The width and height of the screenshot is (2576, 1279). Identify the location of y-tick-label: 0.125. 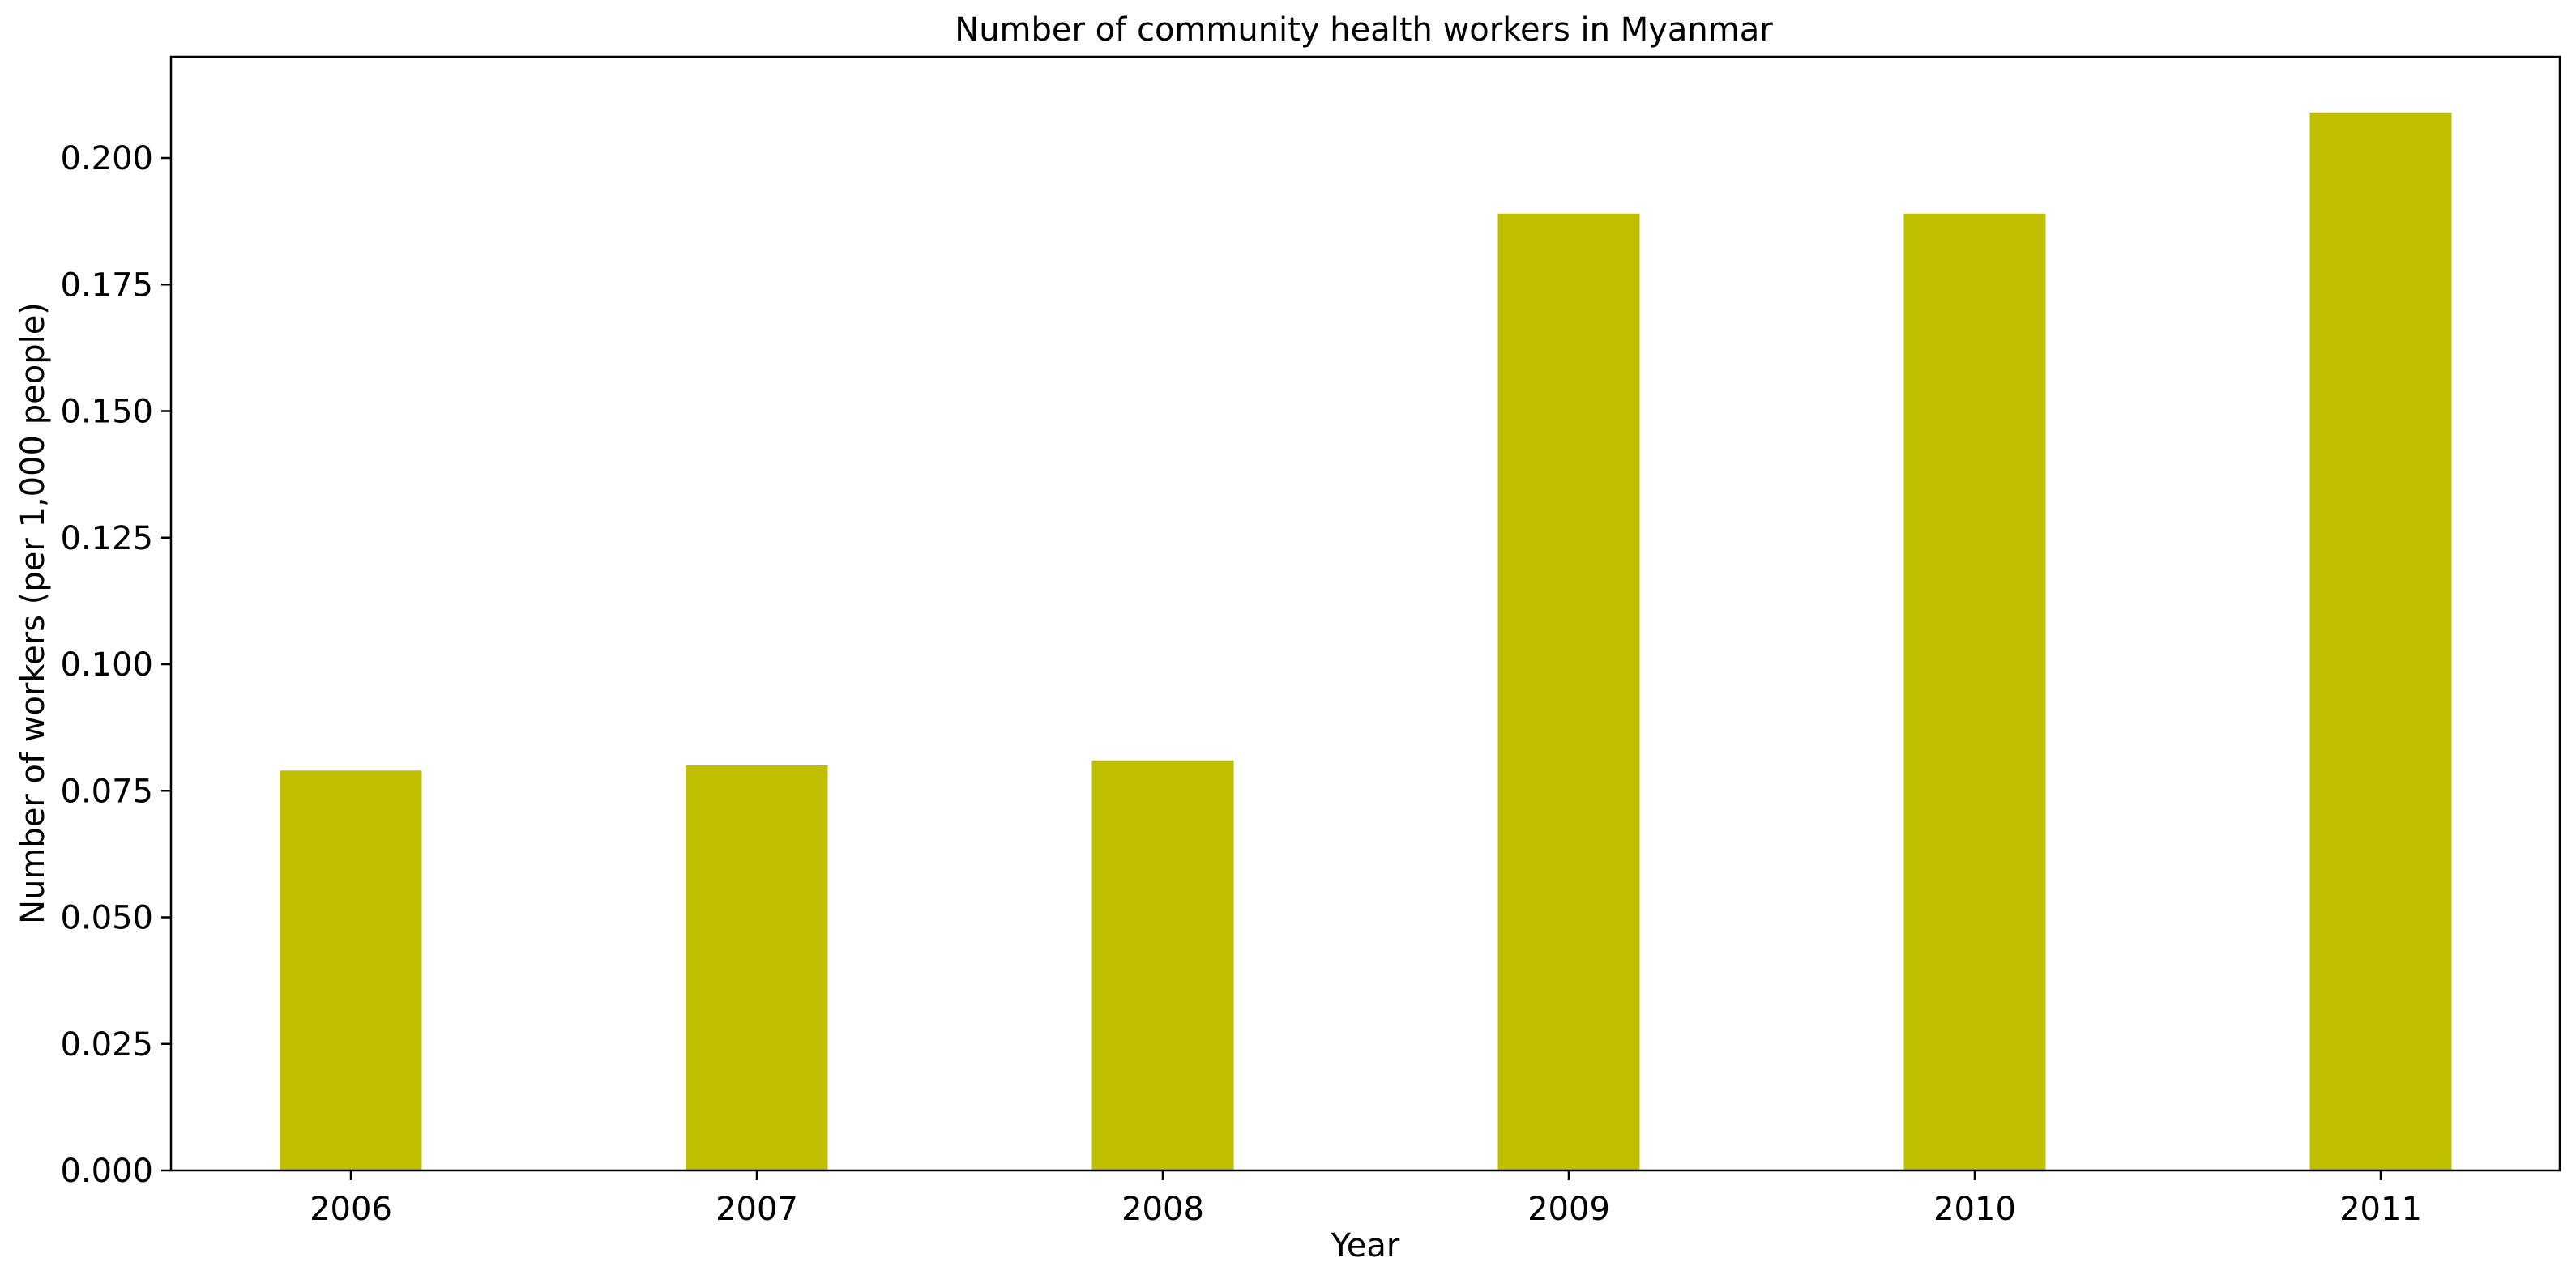
(106, 538).